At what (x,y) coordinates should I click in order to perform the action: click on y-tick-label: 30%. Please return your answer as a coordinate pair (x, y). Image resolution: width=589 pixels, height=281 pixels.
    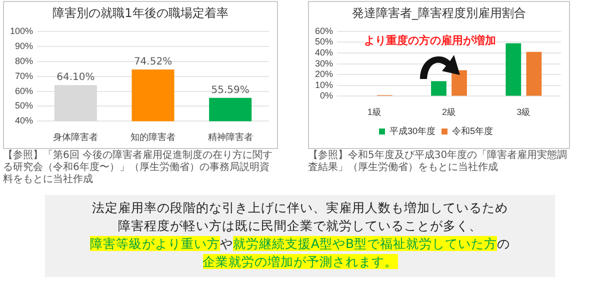
    Looking at the image, I should click on (324, 63).